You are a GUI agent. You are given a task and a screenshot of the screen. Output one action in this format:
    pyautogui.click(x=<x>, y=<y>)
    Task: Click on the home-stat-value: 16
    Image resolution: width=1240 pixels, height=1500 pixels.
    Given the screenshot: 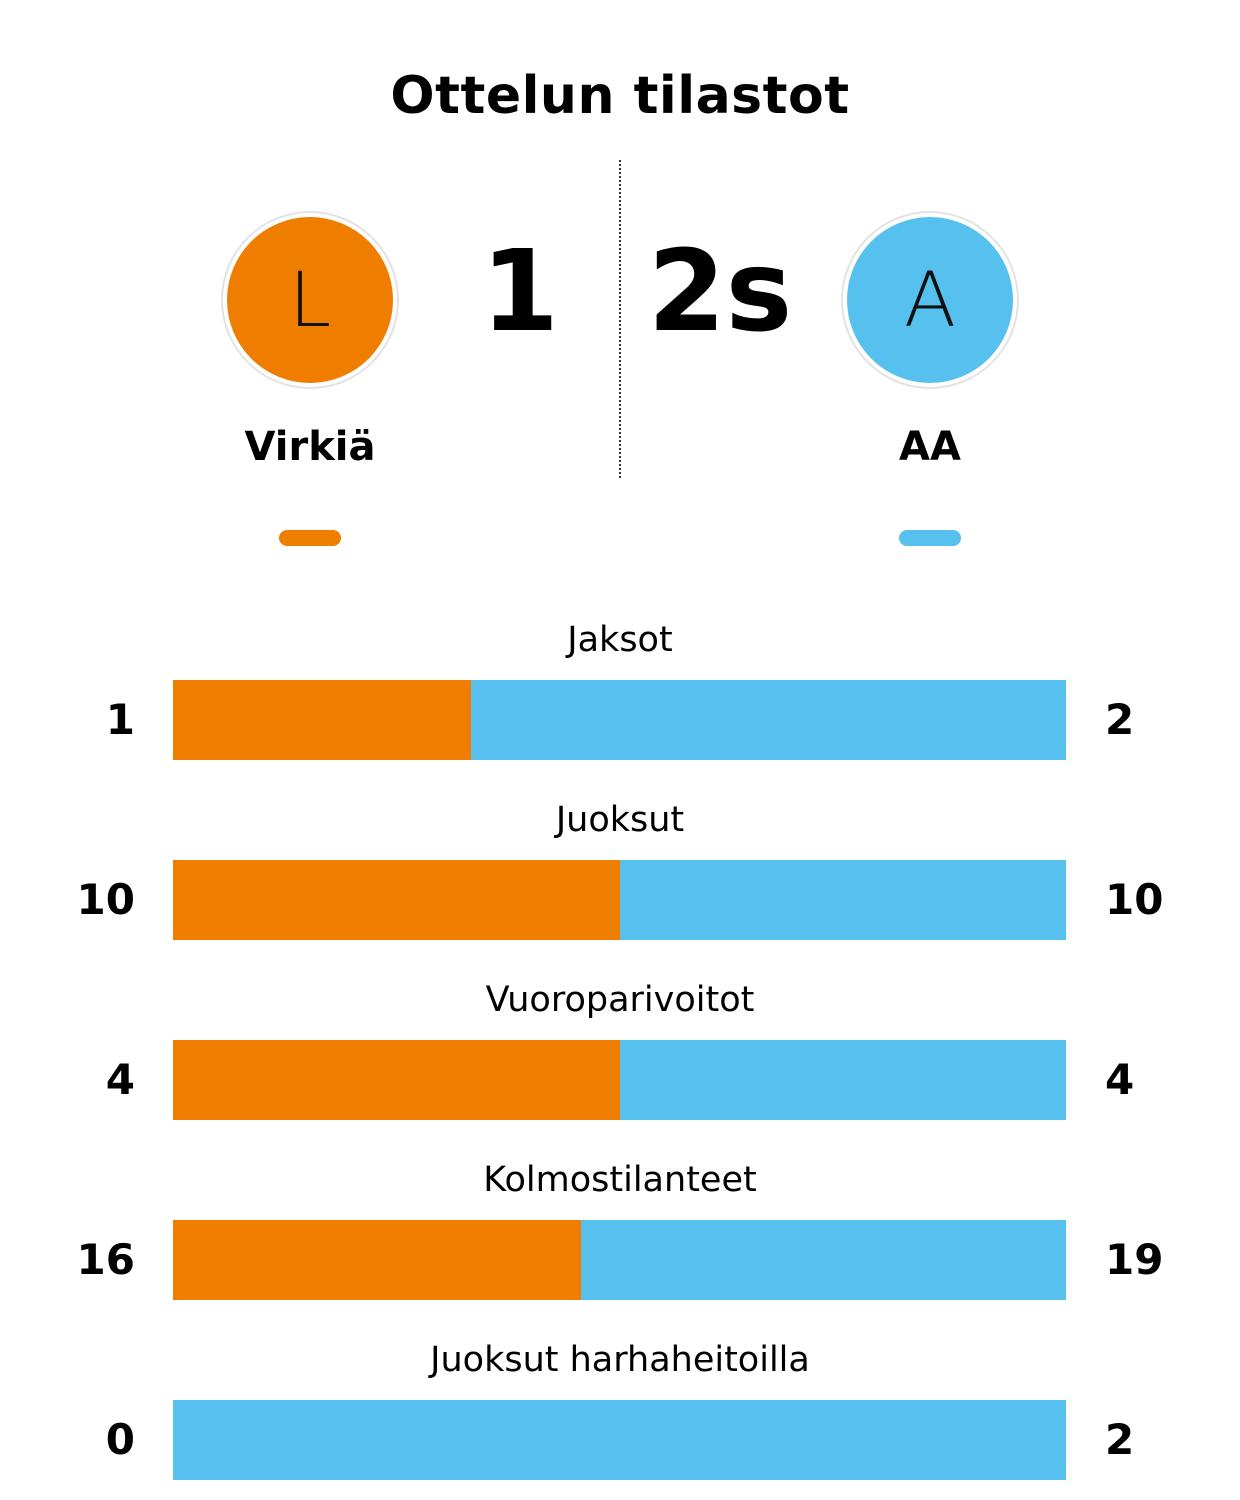 What is the action you would take?
    pyautogui.click(x=105, y=1259)
    